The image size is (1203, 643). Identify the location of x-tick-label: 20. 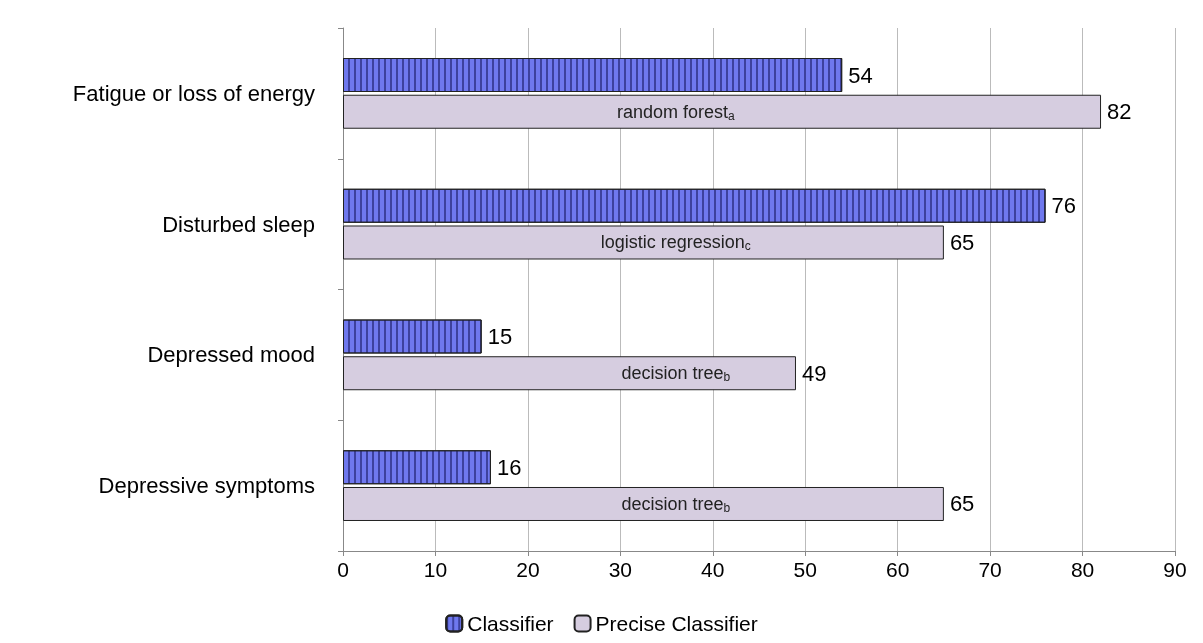
(528, 569).